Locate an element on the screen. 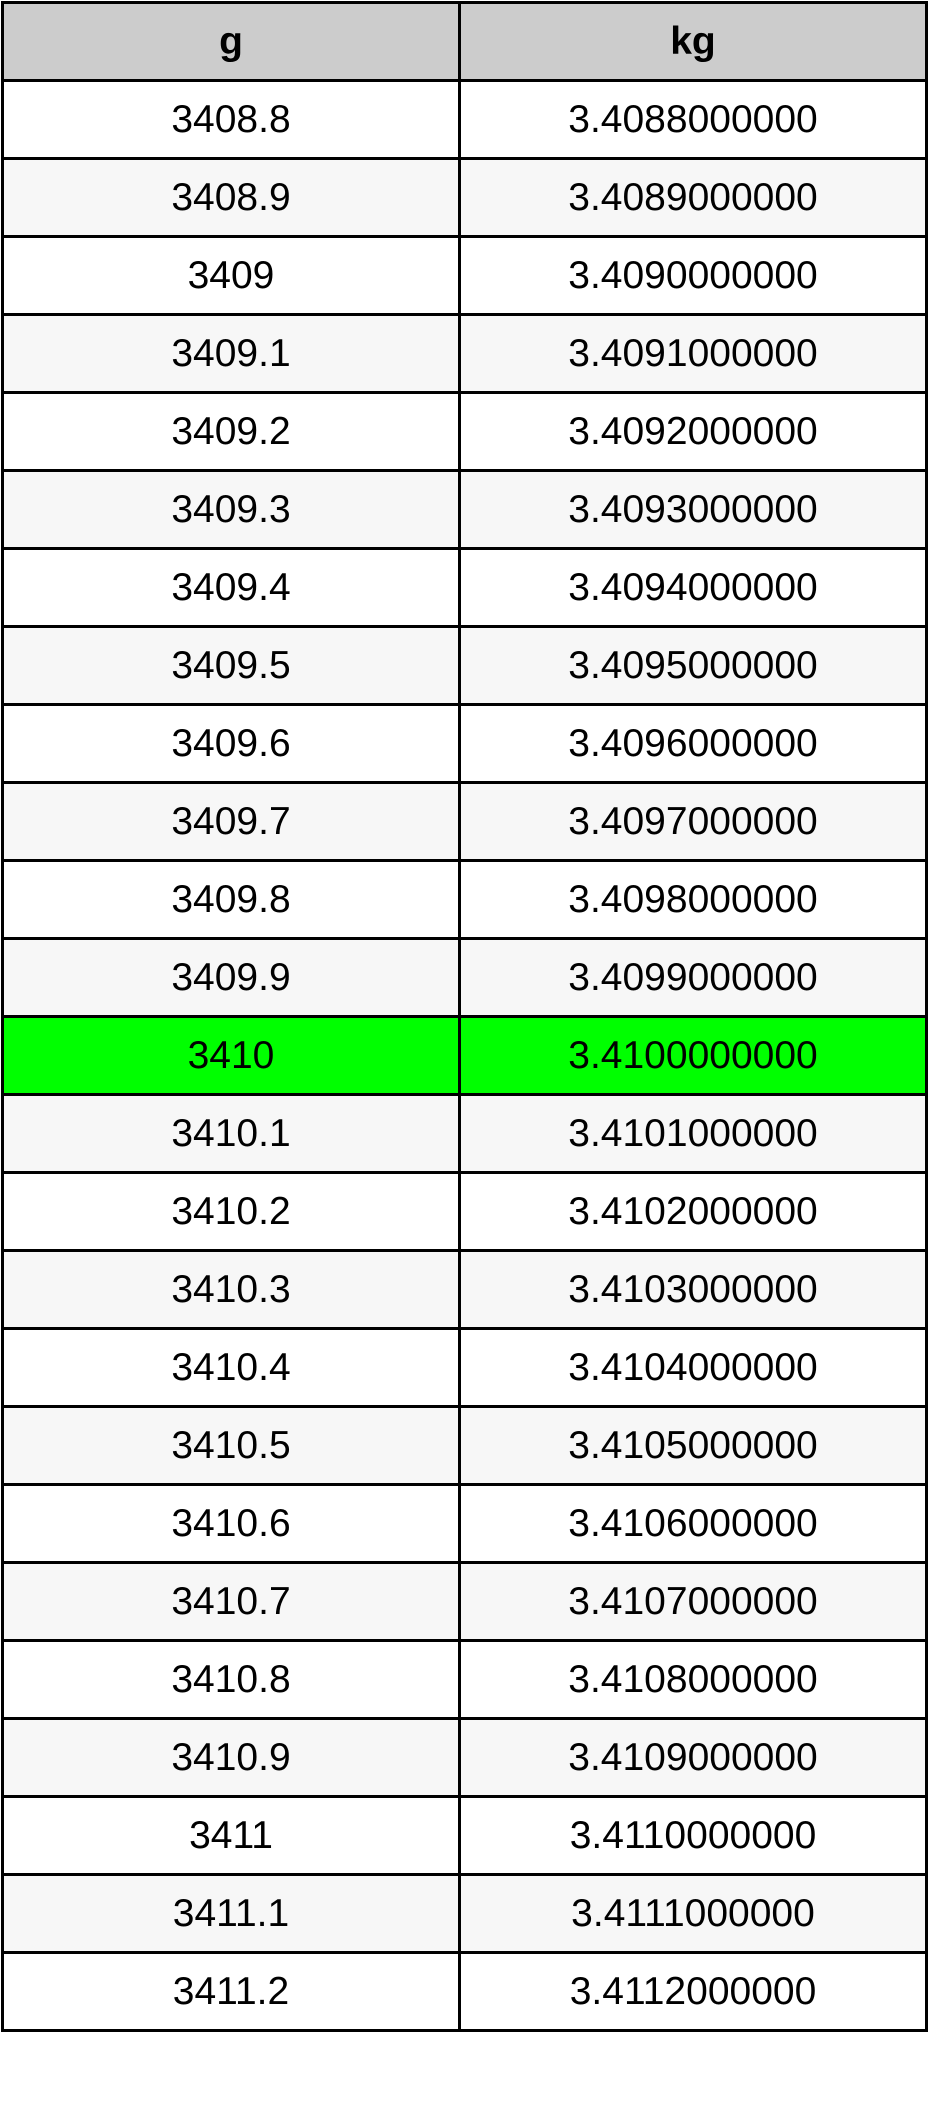 This screenshot has height=2116, width=930. table-row: 3410.7 3.4107000000 is located at coordinates (464, 1601).